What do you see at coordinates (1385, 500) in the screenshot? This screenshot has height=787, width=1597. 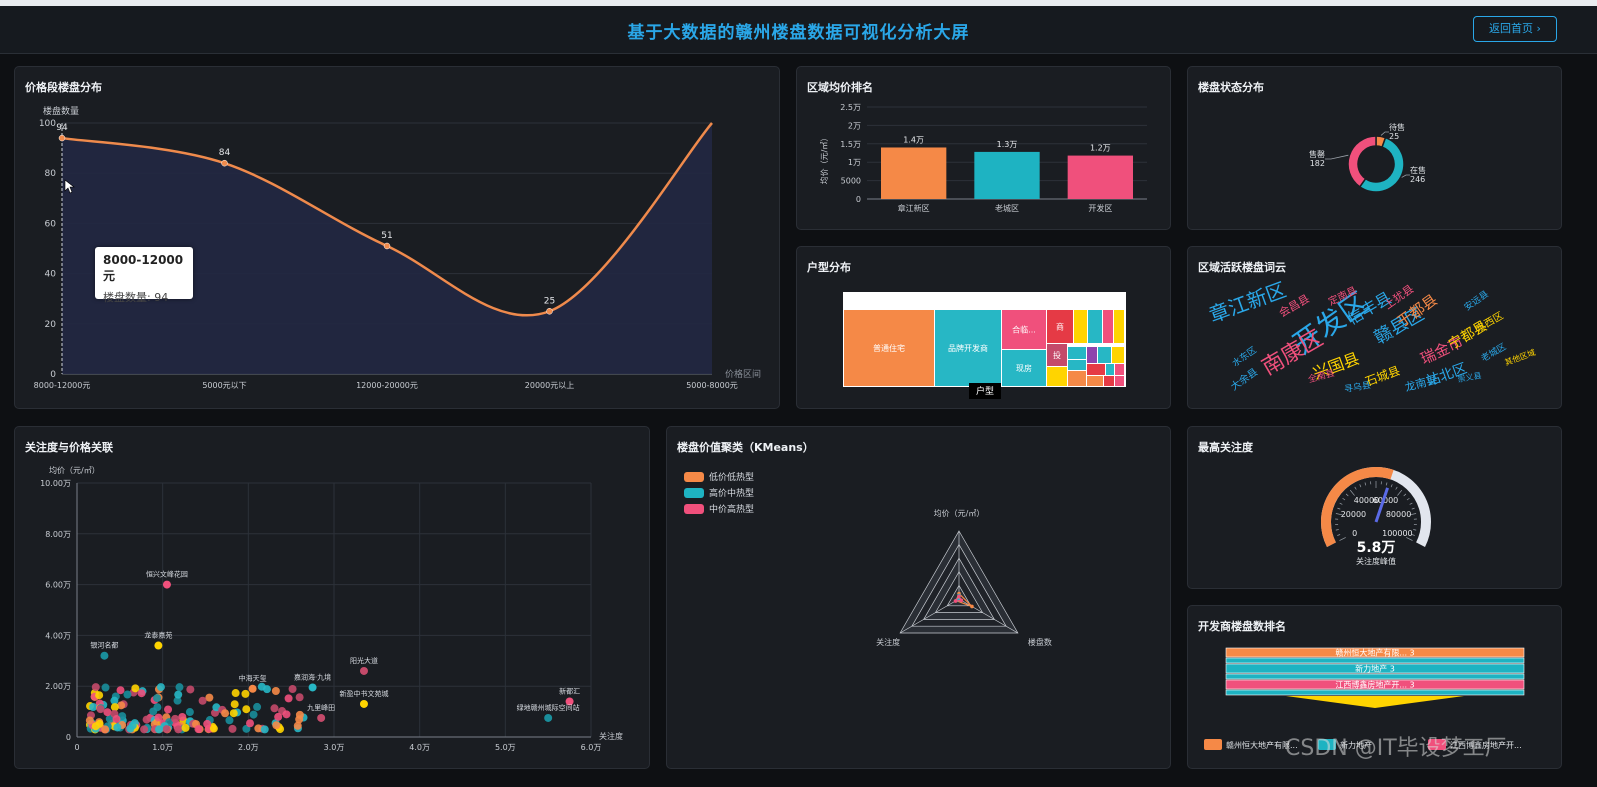 I see `gauge-tick-label: 60000` at bounding box center [1385, 500].